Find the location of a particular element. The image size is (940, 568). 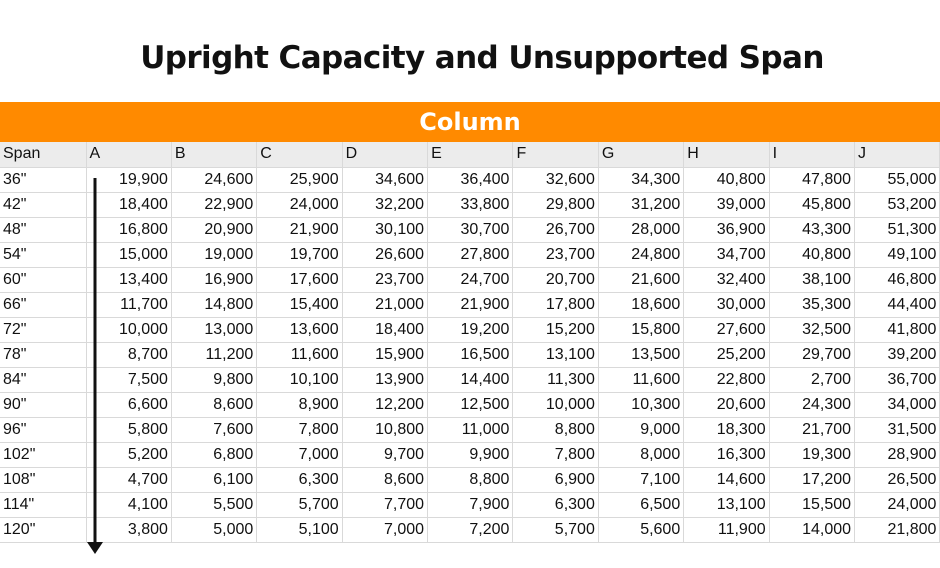

capacity-cell: 7,900 is located at coordinates (470, 505).